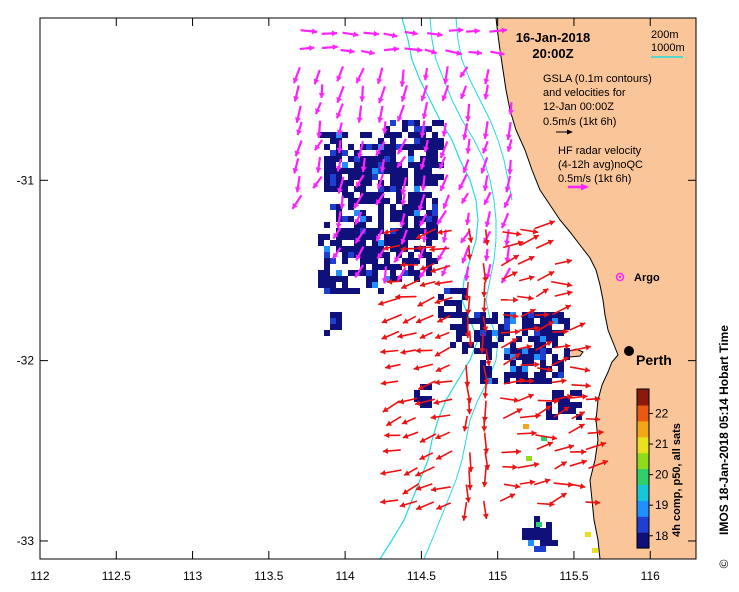  I want to click on contours-1000m, so click(468, 288).